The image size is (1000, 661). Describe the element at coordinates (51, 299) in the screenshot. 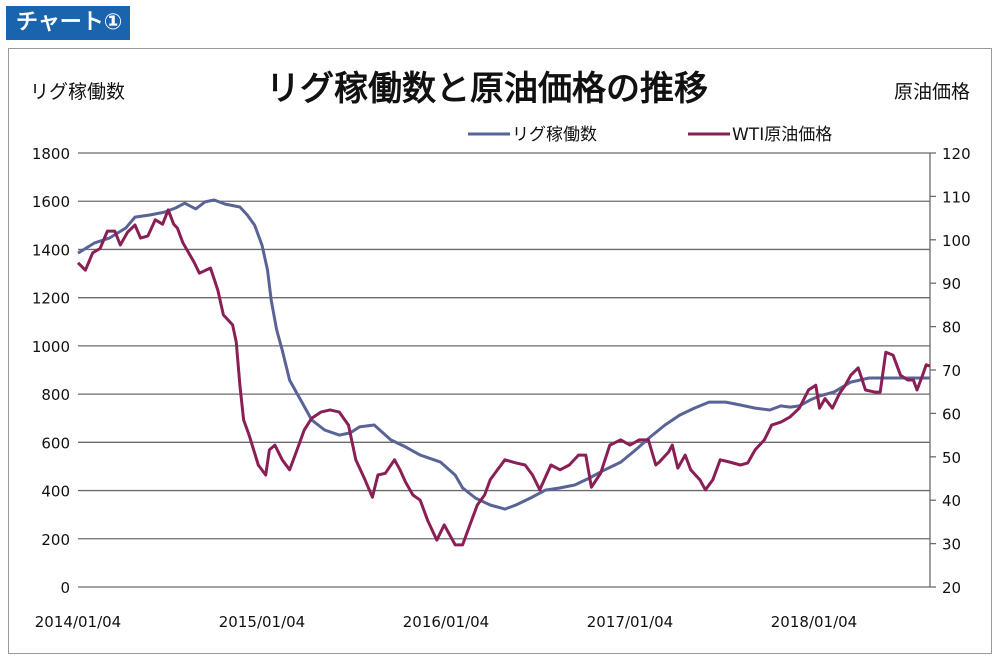

I see `left-tick-label: 1200` at that location.